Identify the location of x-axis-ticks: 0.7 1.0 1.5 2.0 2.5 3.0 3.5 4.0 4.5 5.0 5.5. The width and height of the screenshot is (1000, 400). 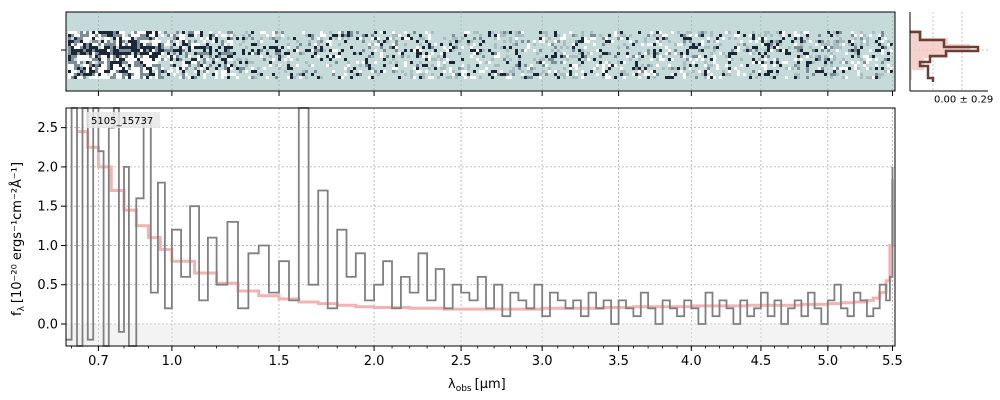
(487, 357).